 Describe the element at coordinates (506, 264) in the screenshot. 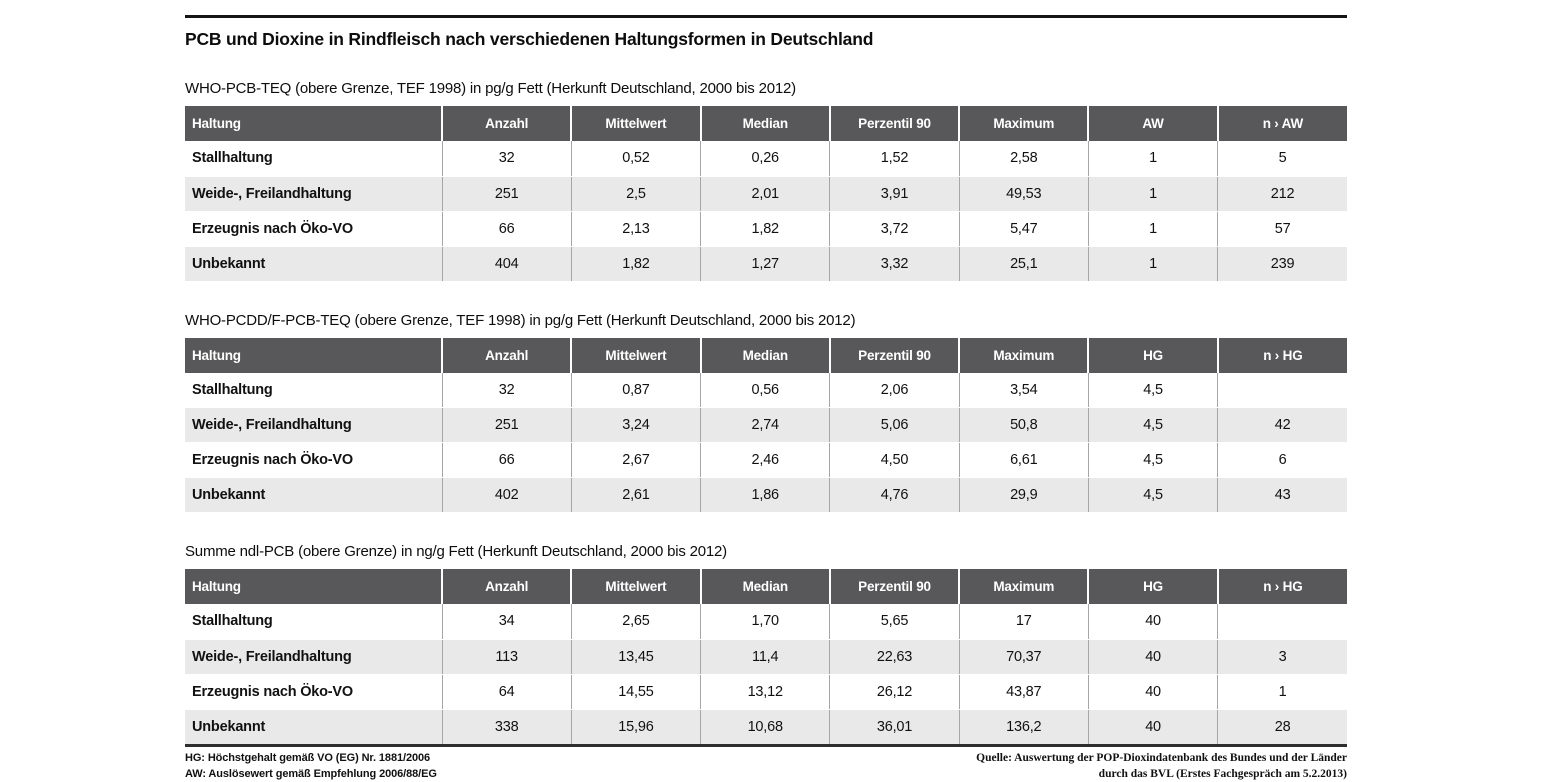

I see `value-cell: 404` at that location.